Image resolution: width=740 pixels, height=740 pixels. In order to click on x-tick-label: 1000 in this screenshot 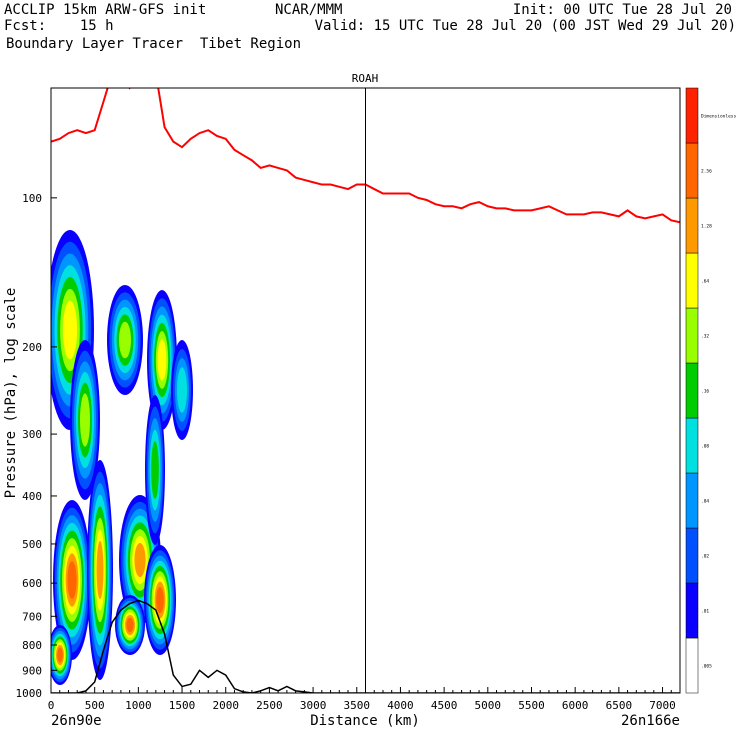, I will do `click(138, 705)`.